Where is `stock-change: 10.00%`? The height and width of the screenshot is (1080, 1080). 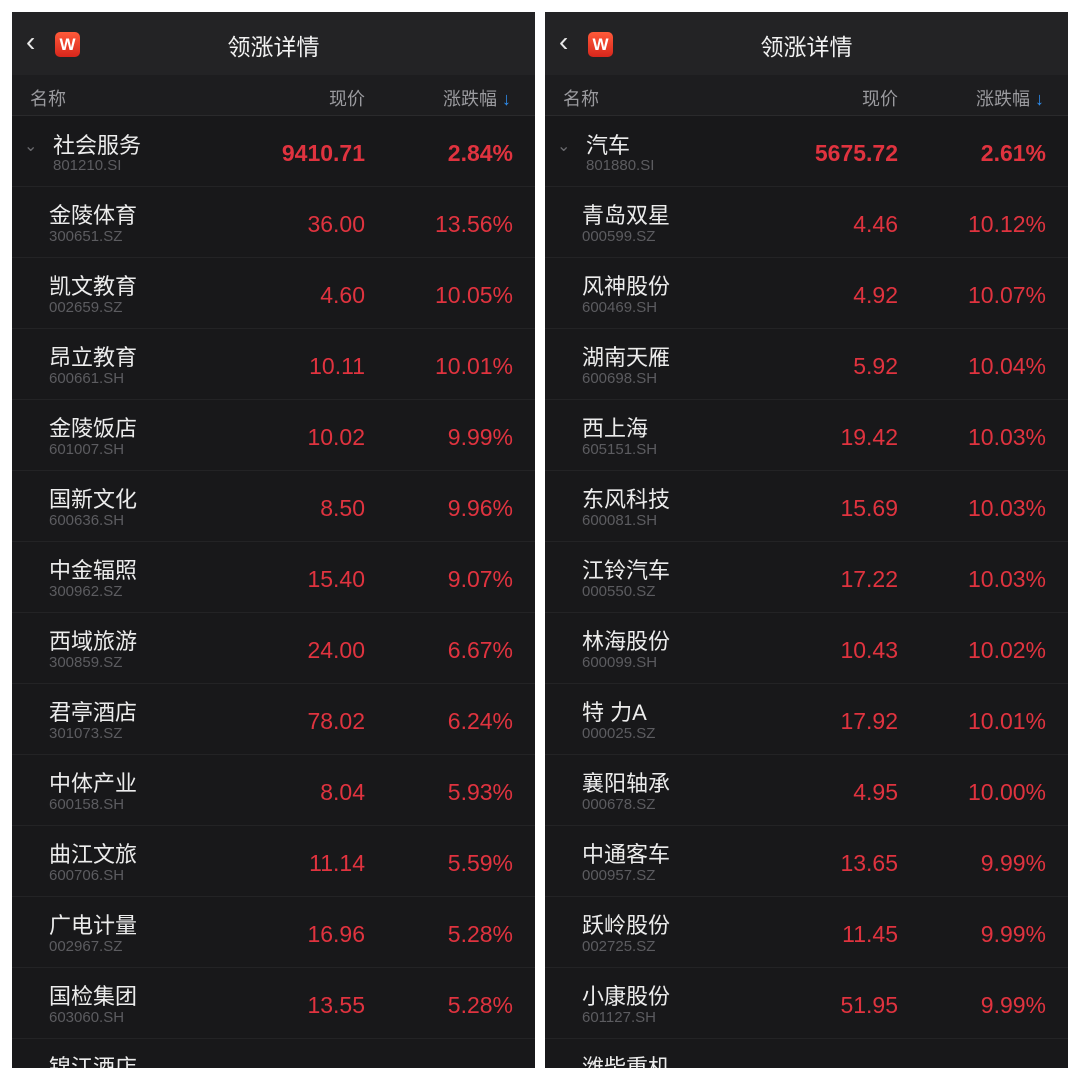
stock-change: 10.00% is located at coordinates (1006, 792).